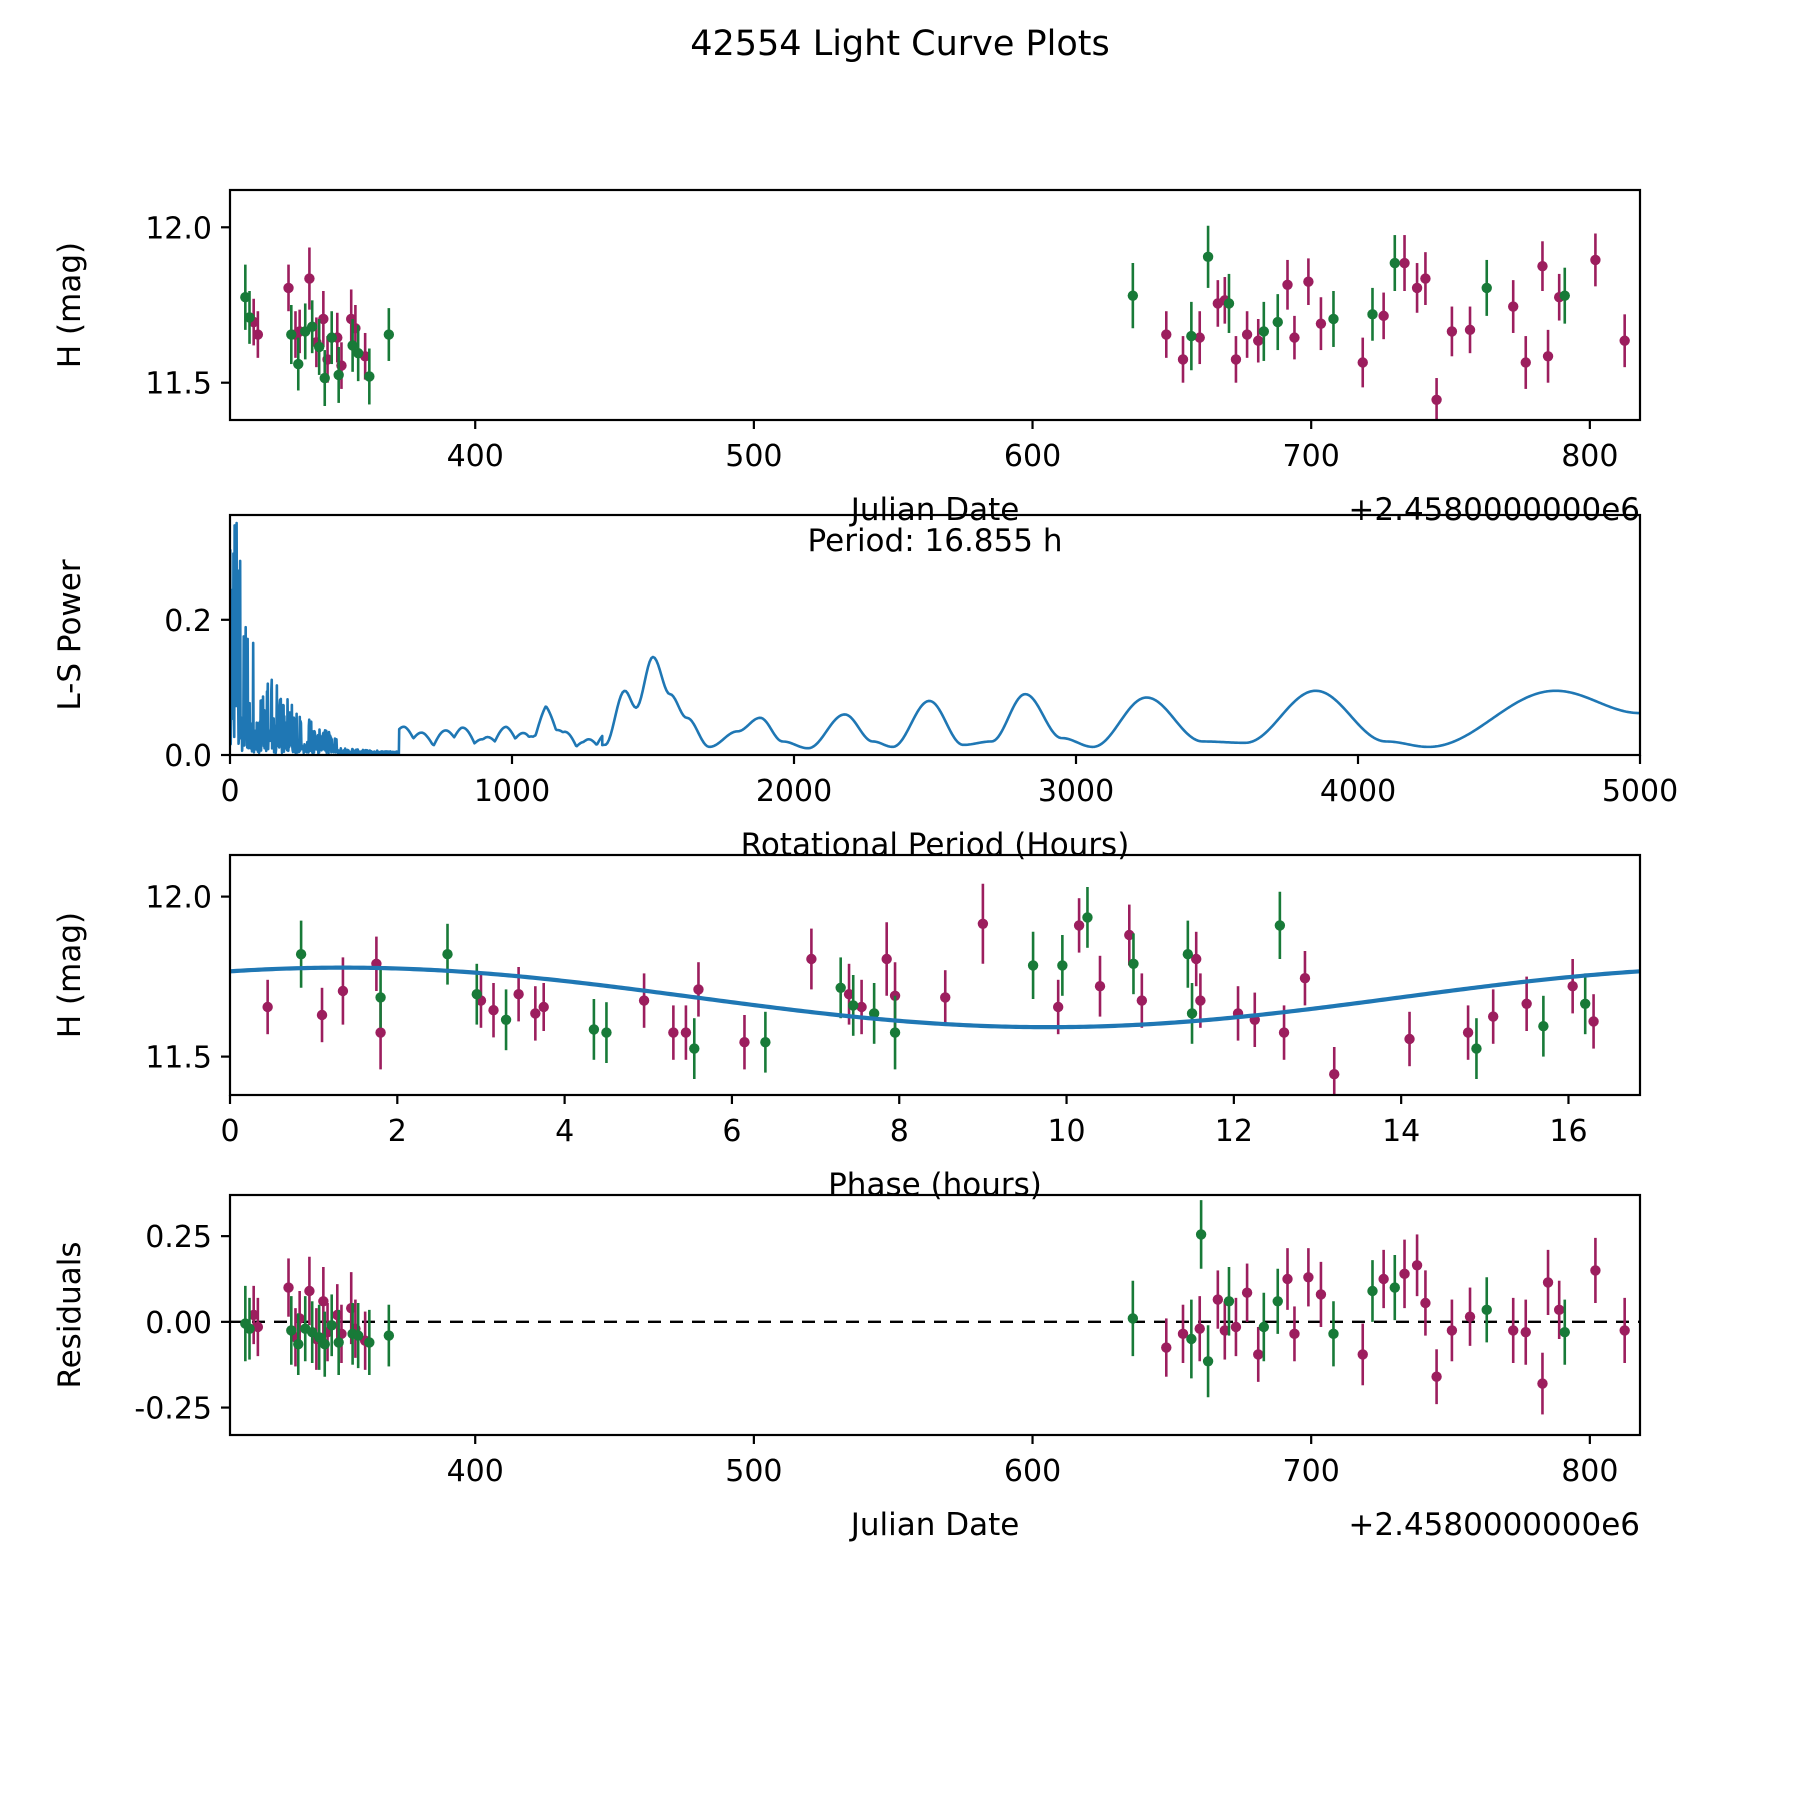  I want to click on light-curve-raw-series-series_a, so click(939, 326).